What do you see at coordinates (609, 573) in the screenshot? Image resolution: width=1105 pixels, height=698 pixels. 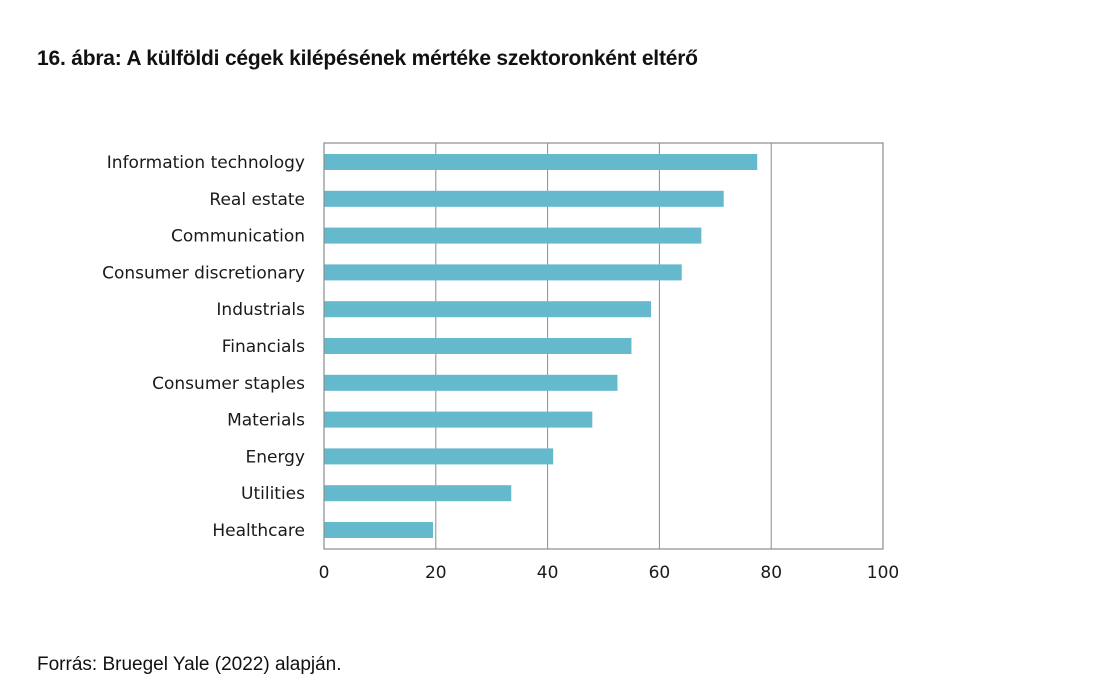 I see `x-tick-labels: 0 20 40 60 80 100` at bounding box center [609, 573].